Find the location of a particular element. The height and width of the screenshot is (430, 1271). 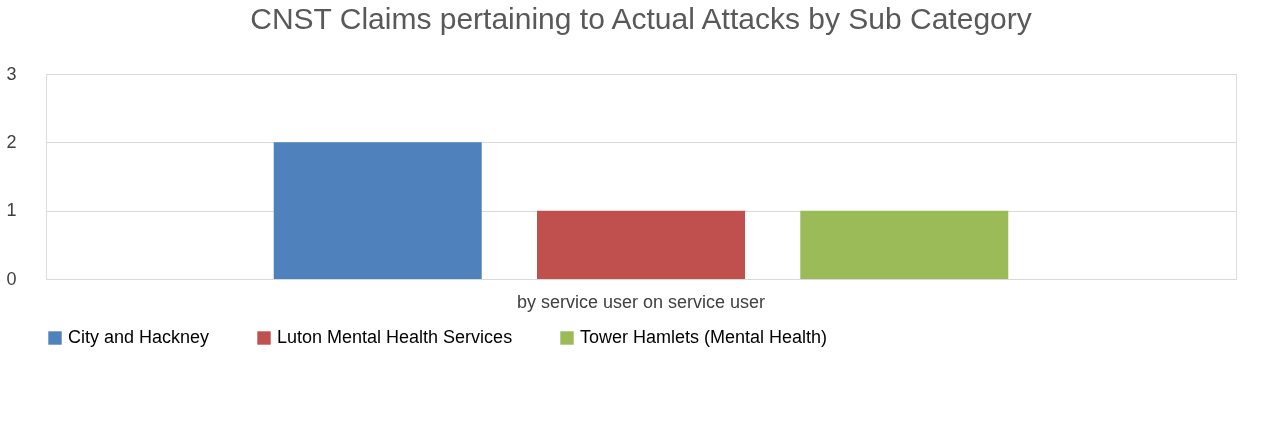

y-tick-label: 3 is located at coordinates (11, 73).